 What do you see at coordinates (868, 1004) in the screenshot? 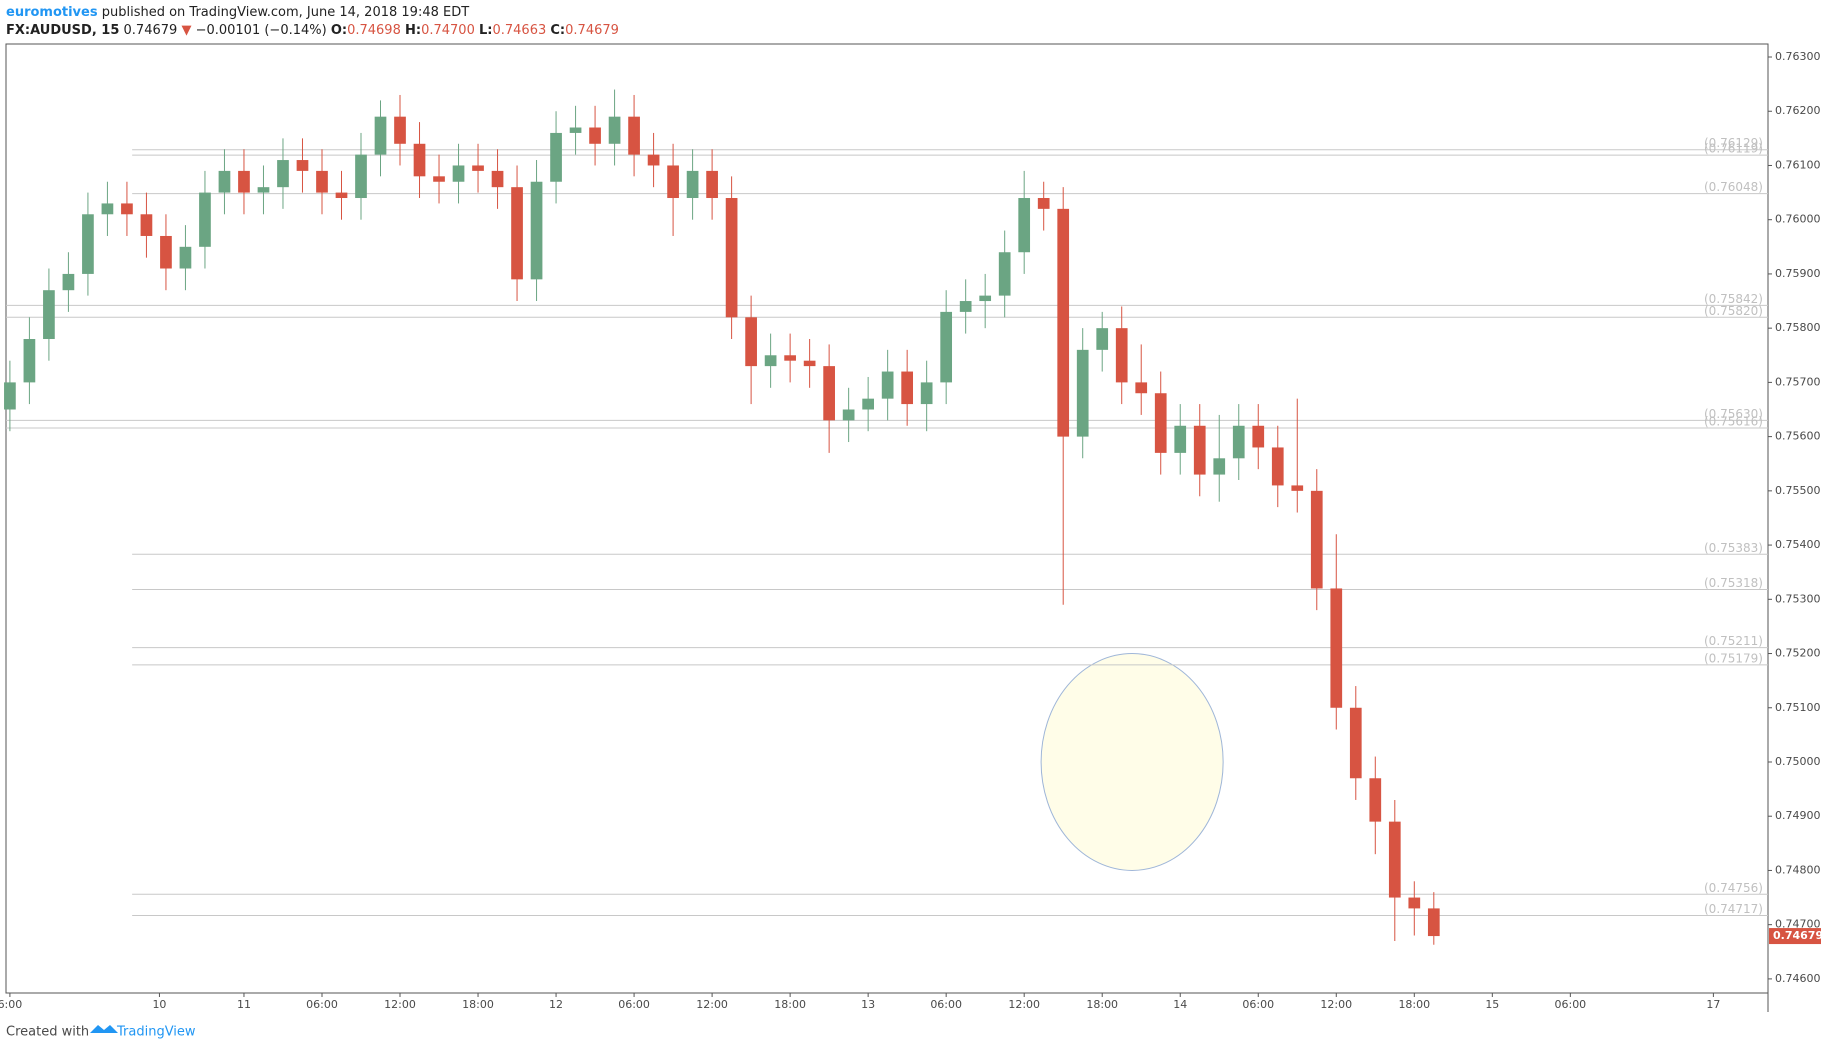
I see `x-tick-label: 13` at bounding box center [868, 1004].